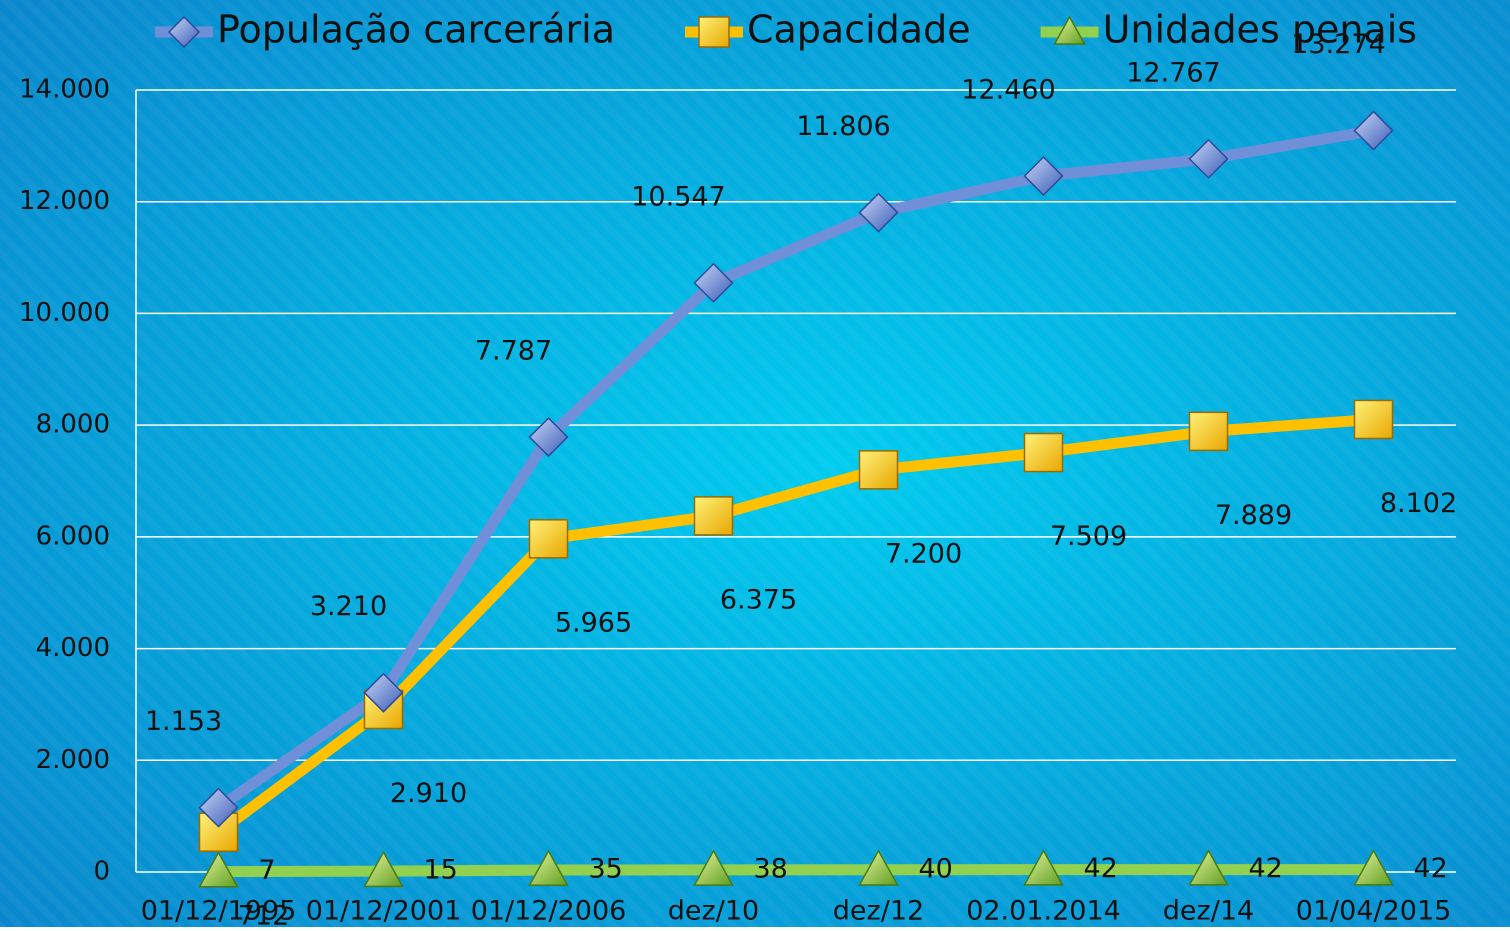 This screenshot has height=931, width=1510. Describe the element at coordinates (843, 126) in the screenshot. I see `data-label: 11.806` at that location.